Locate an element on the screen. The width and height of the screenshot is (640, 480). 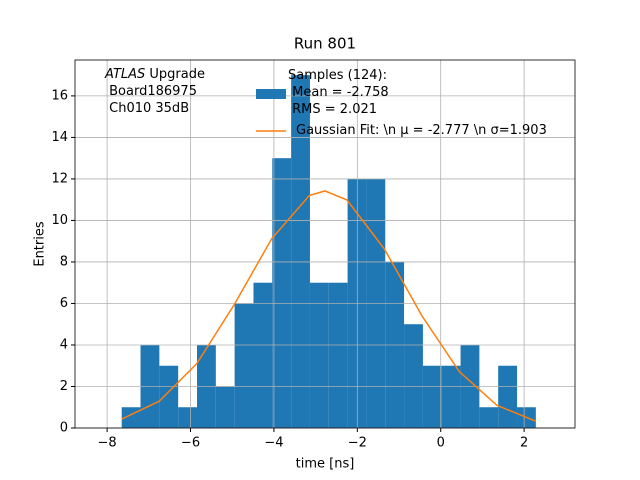
y-tick-label: 14 is located at coordinates (59, 137).